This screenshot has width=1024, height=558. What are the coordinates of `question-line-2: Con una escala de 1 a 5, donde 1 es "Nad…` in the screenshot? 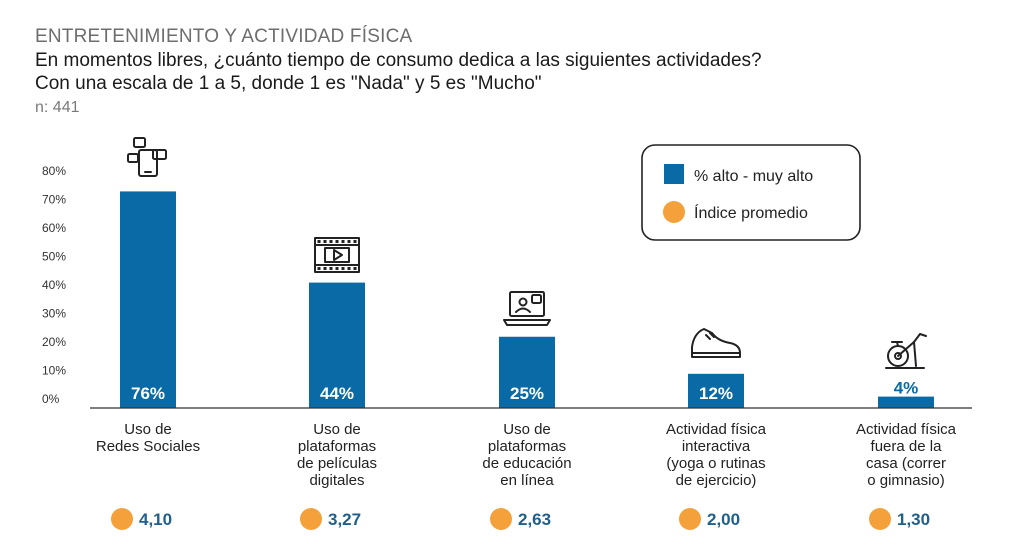 It's located at (288, 83).